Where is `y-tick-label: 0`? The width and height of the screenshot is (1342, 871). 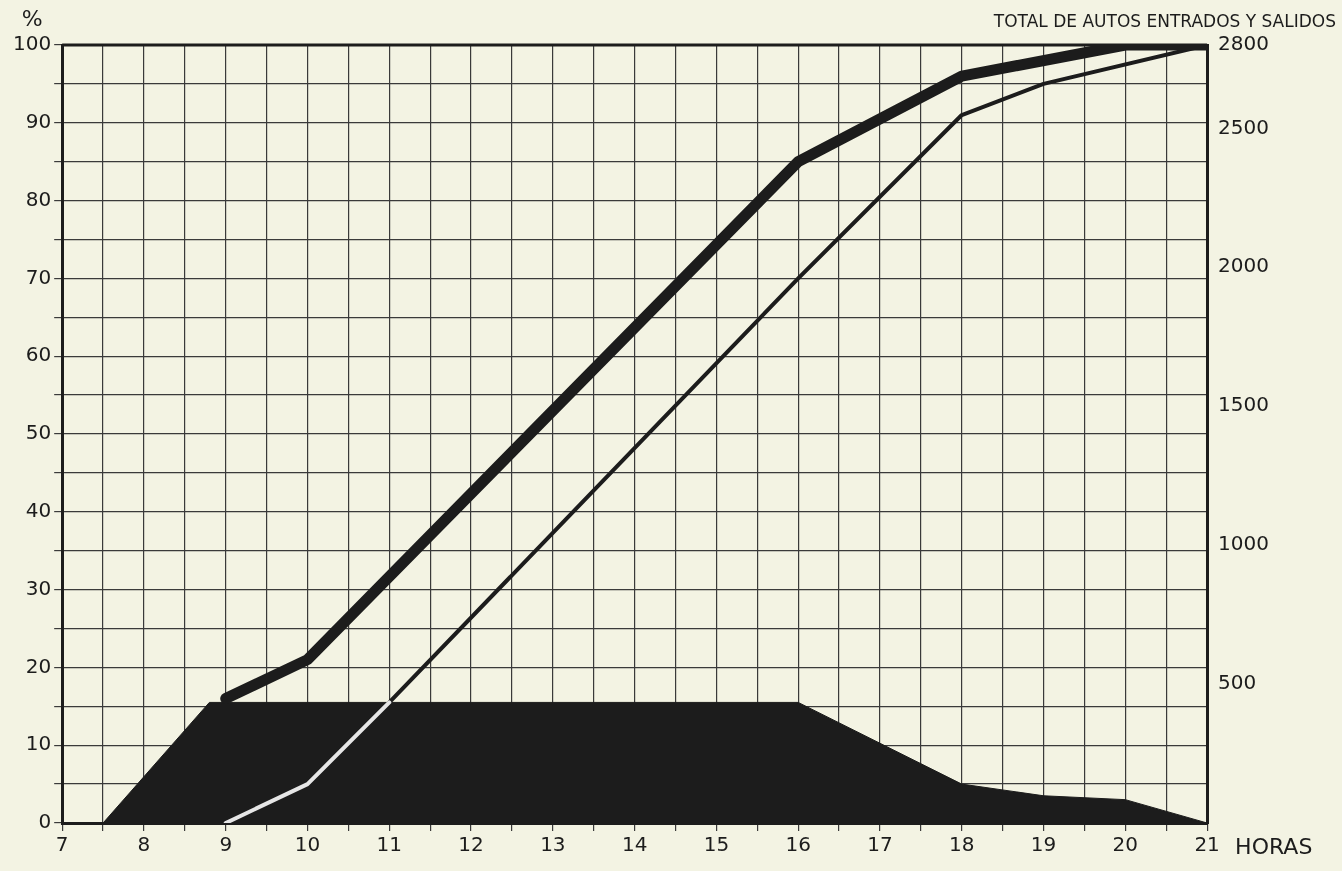 y-tick-label: 0 is located at coordinates (45, 821).